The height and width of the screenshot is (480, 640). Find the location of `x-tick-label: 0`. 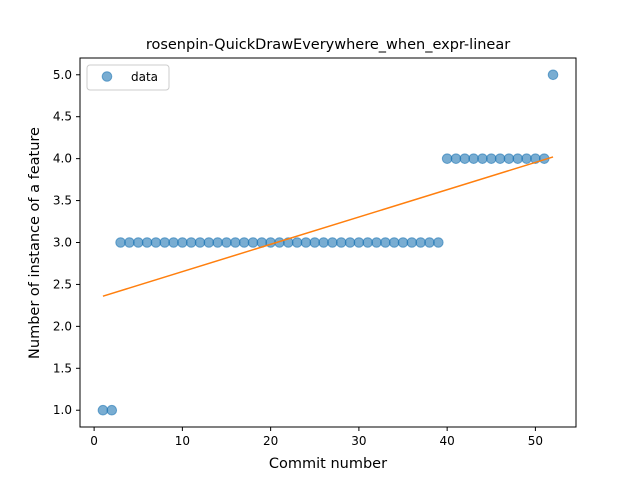

x-tick-label: 0 is located at coordinates (94, 441).